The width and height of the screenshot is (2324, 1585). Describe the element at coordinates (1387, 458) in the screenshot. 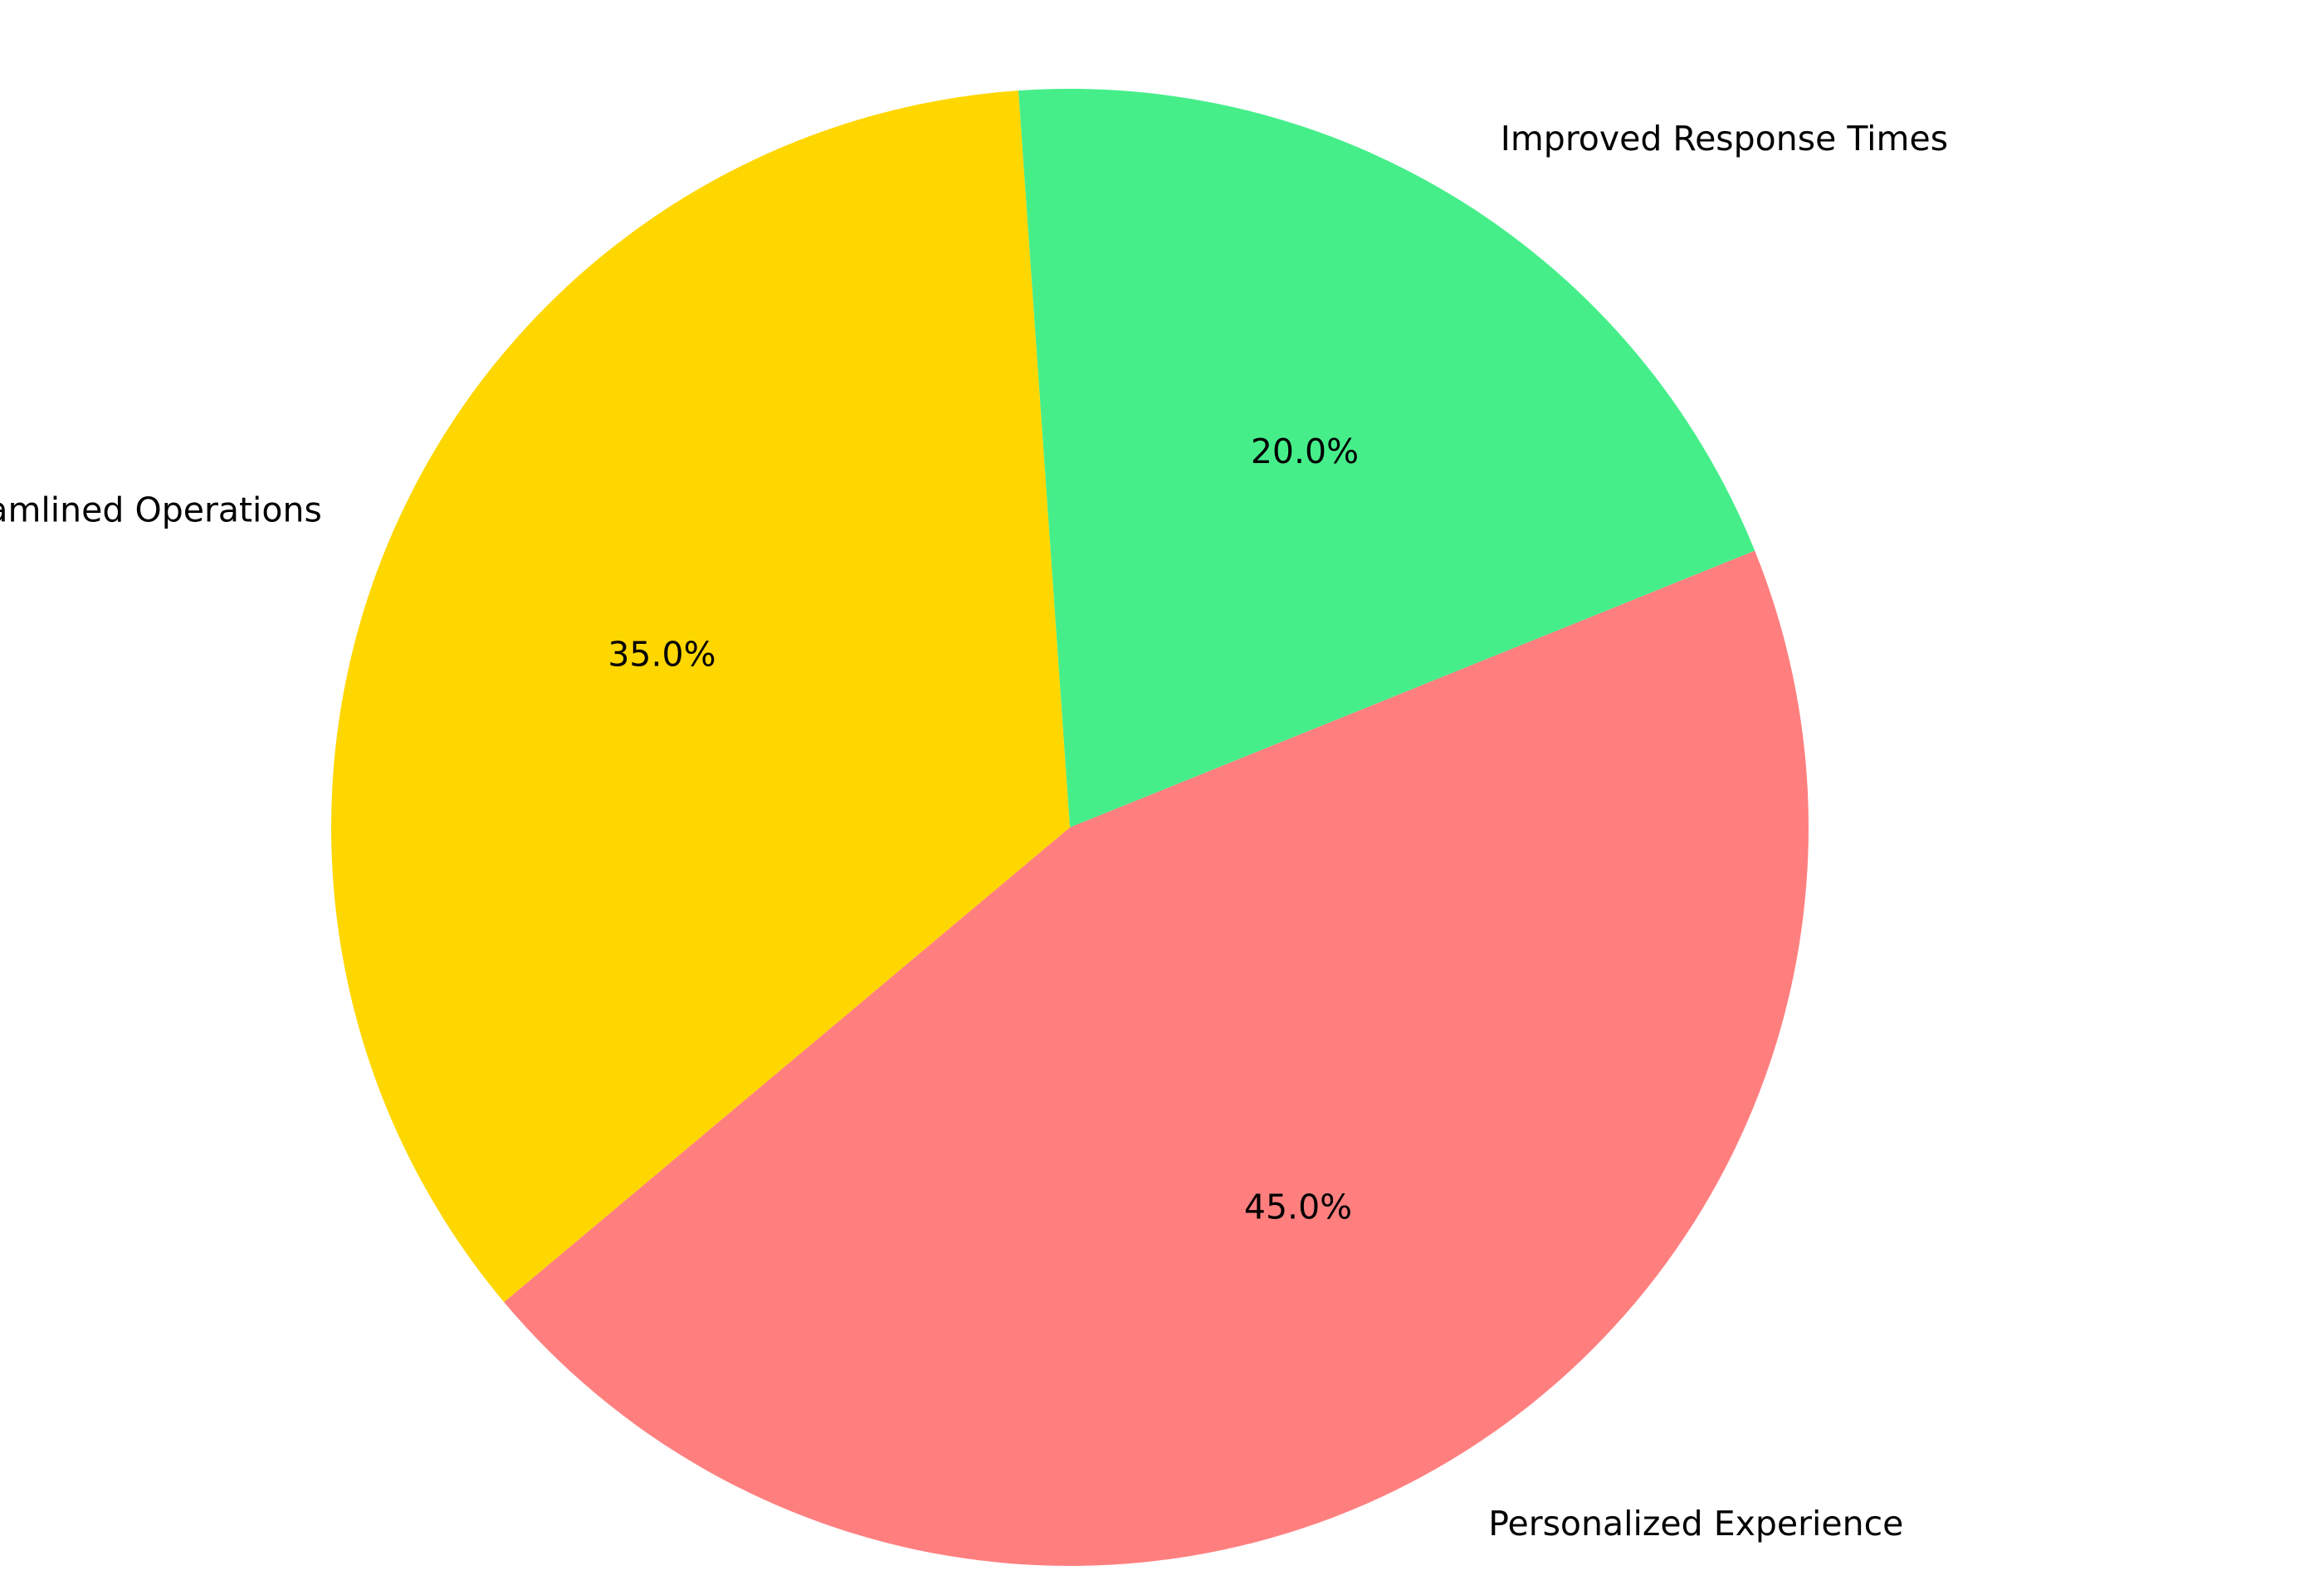

I see `pie-slice-improved-response-times` at that location.